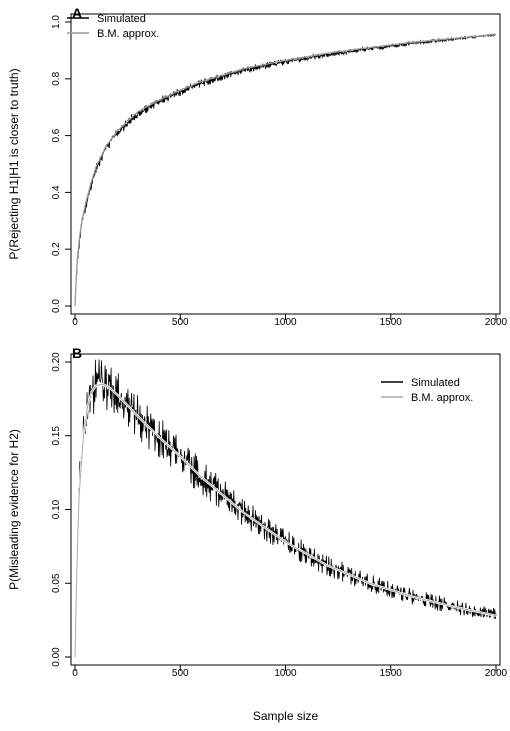  I want to click on y-axis-title: P(Rejecting H1|H1 is closer to truth), so click(14, 163).